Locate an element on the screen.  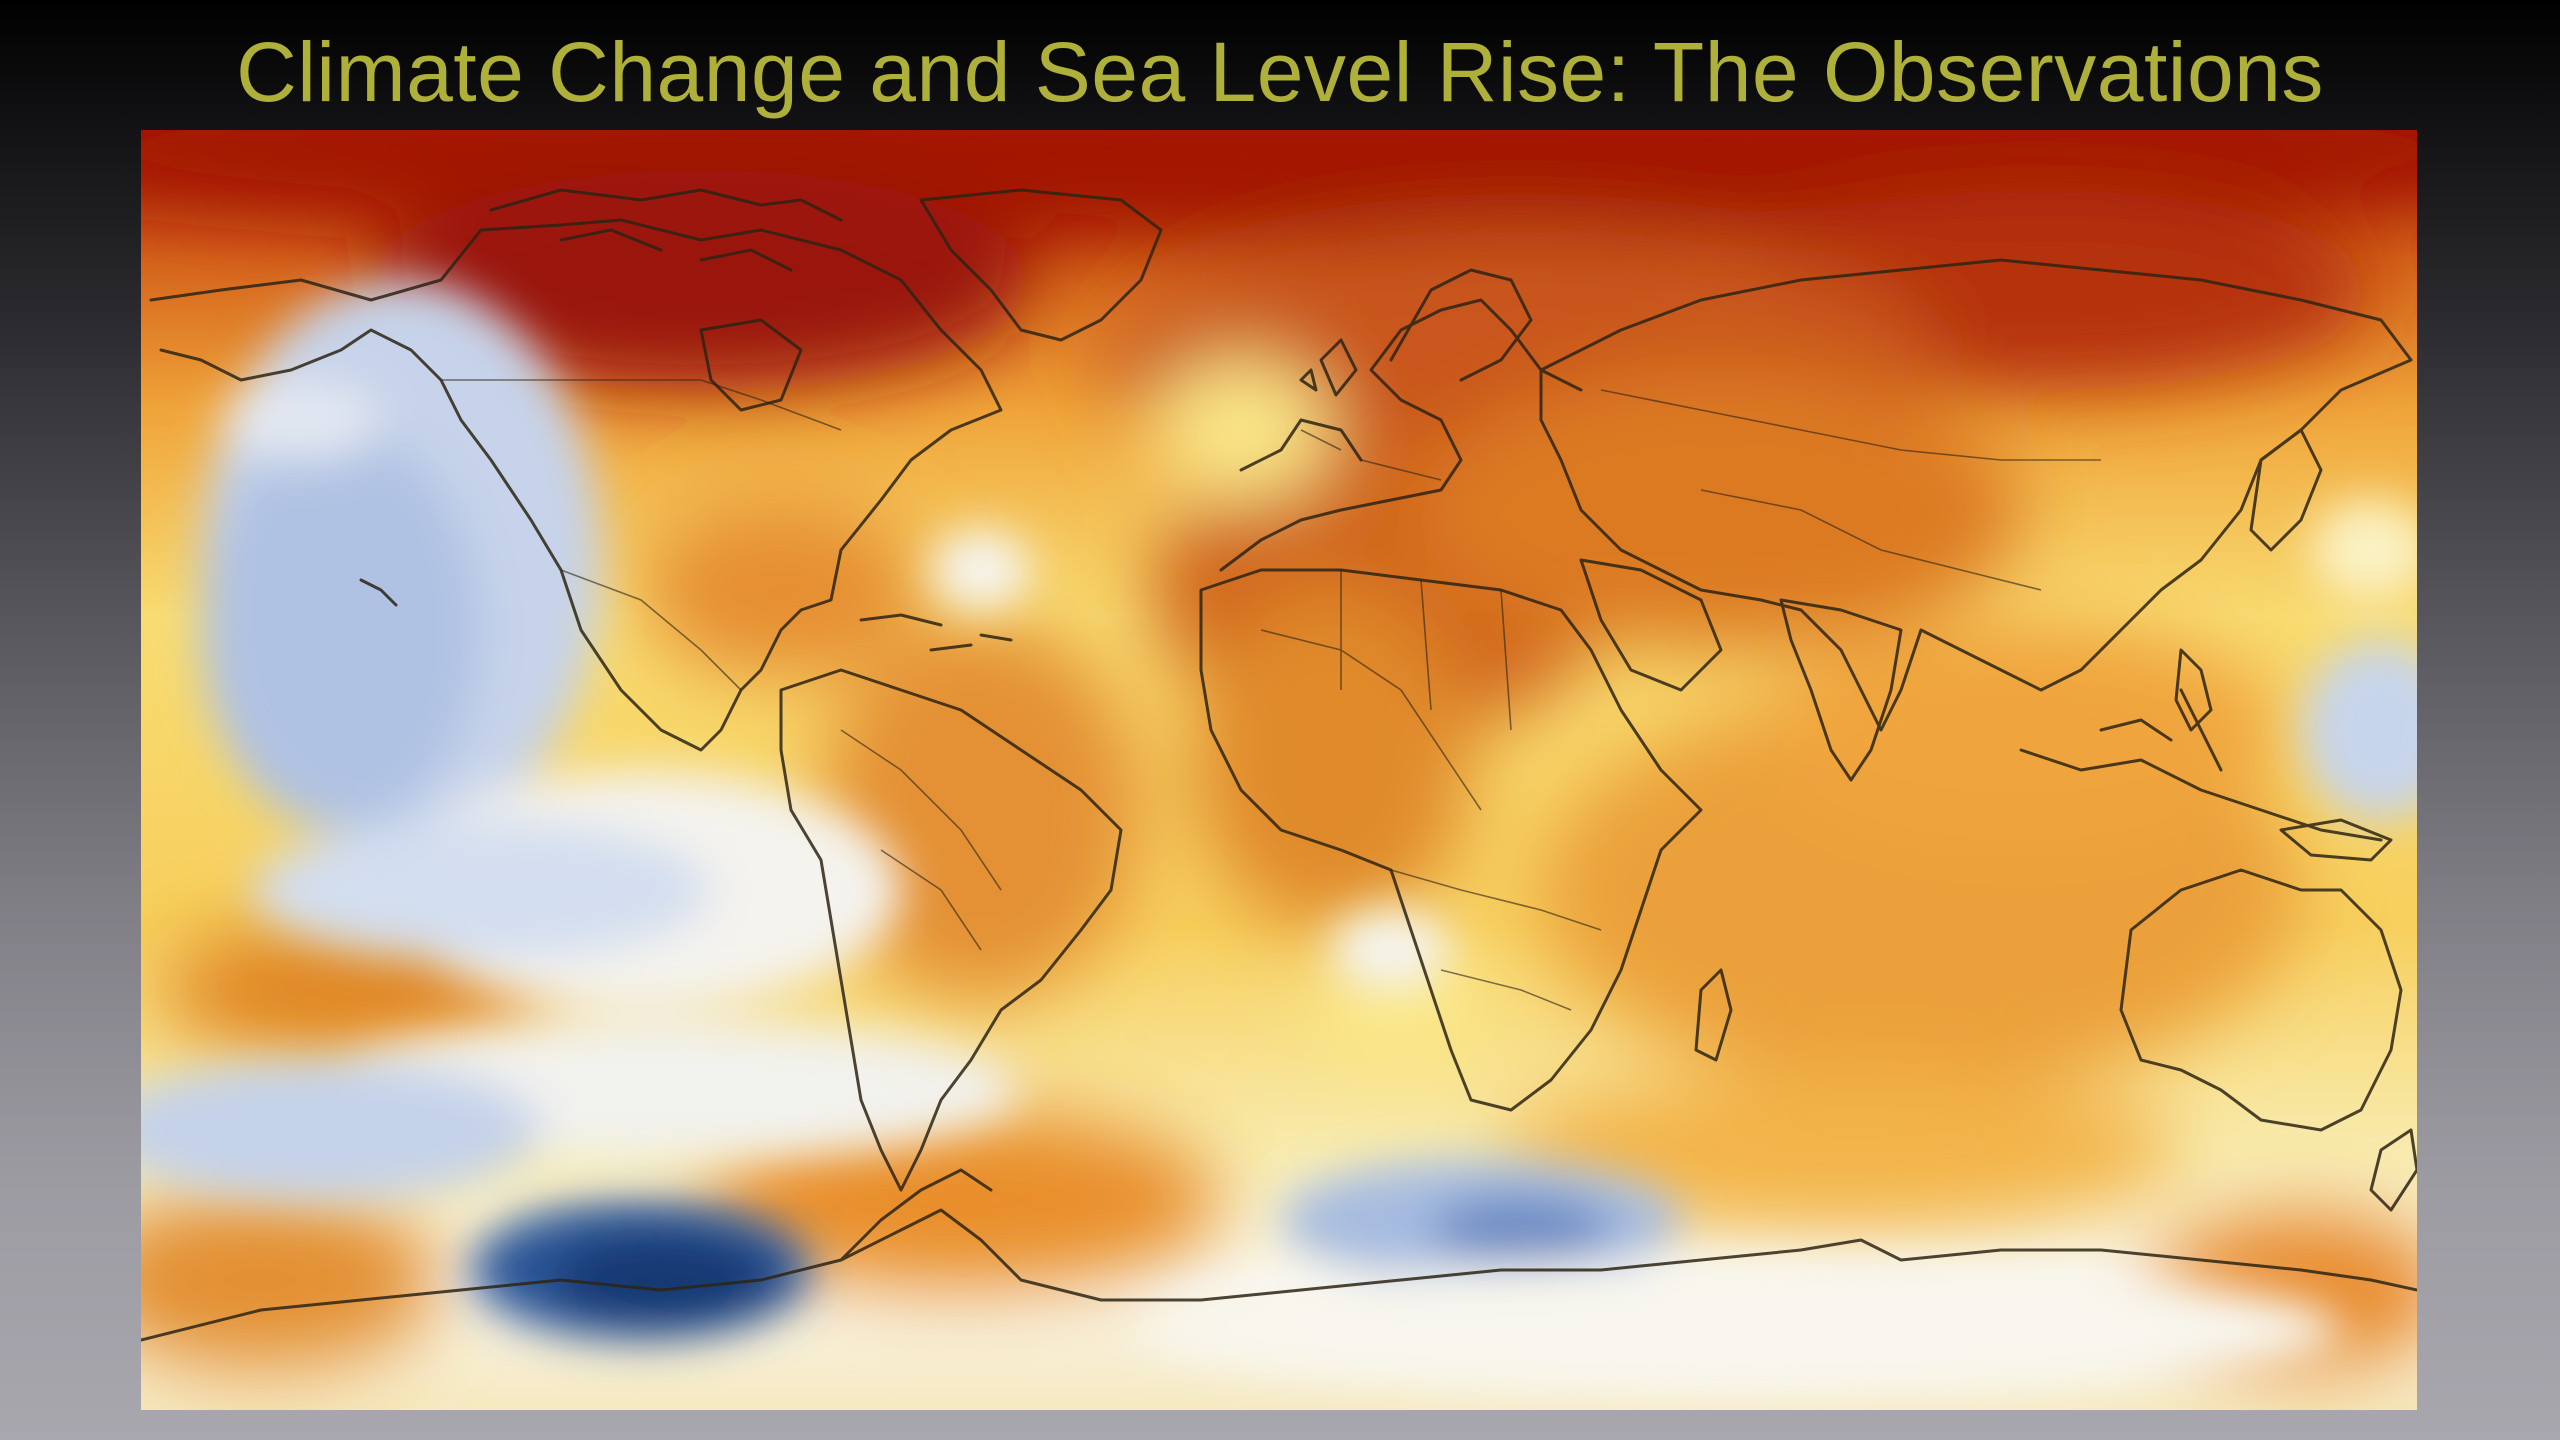
asia-outline is located at coordinates (1976, 495).